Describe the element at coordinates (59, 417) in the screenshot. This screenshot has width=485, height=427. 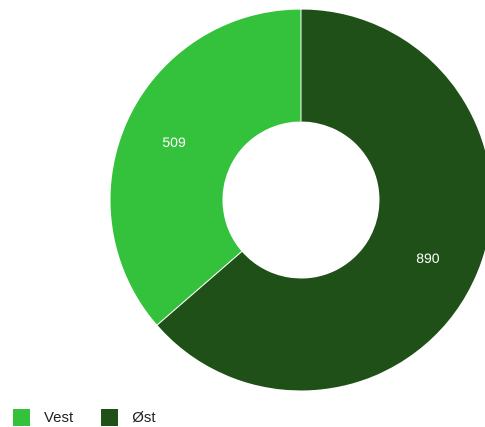
I see `legend-label-vest: Vest` at that location.